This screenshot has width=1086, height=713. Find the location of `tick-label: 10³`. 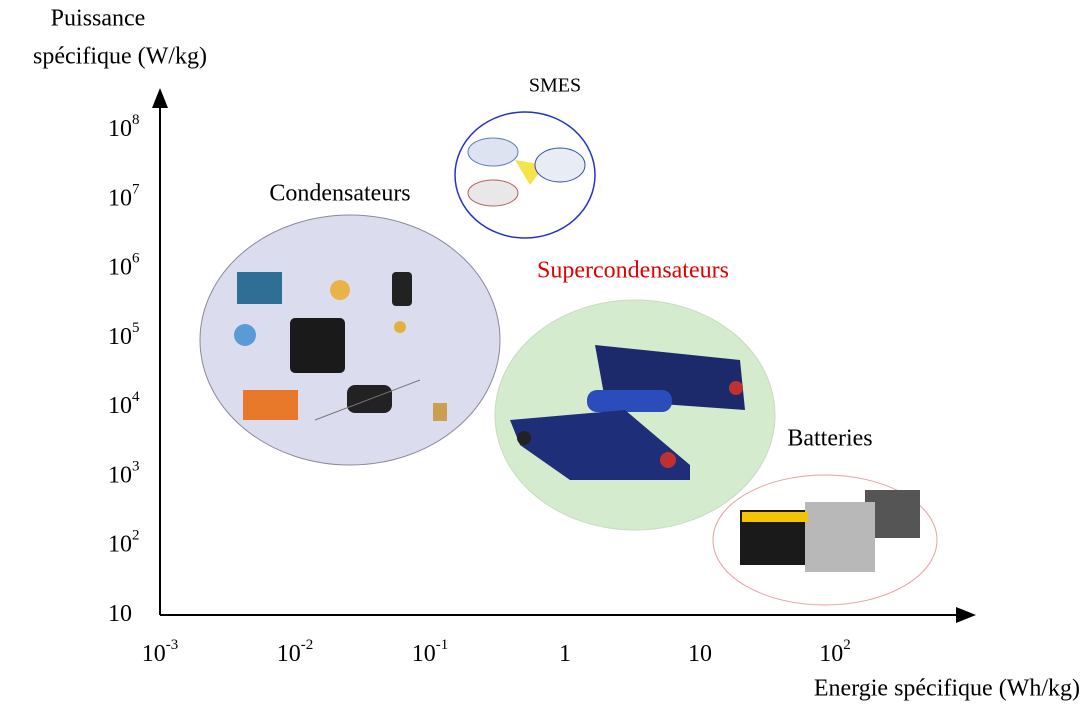

tick-label: 10³ is located at coordinates (124, 473).